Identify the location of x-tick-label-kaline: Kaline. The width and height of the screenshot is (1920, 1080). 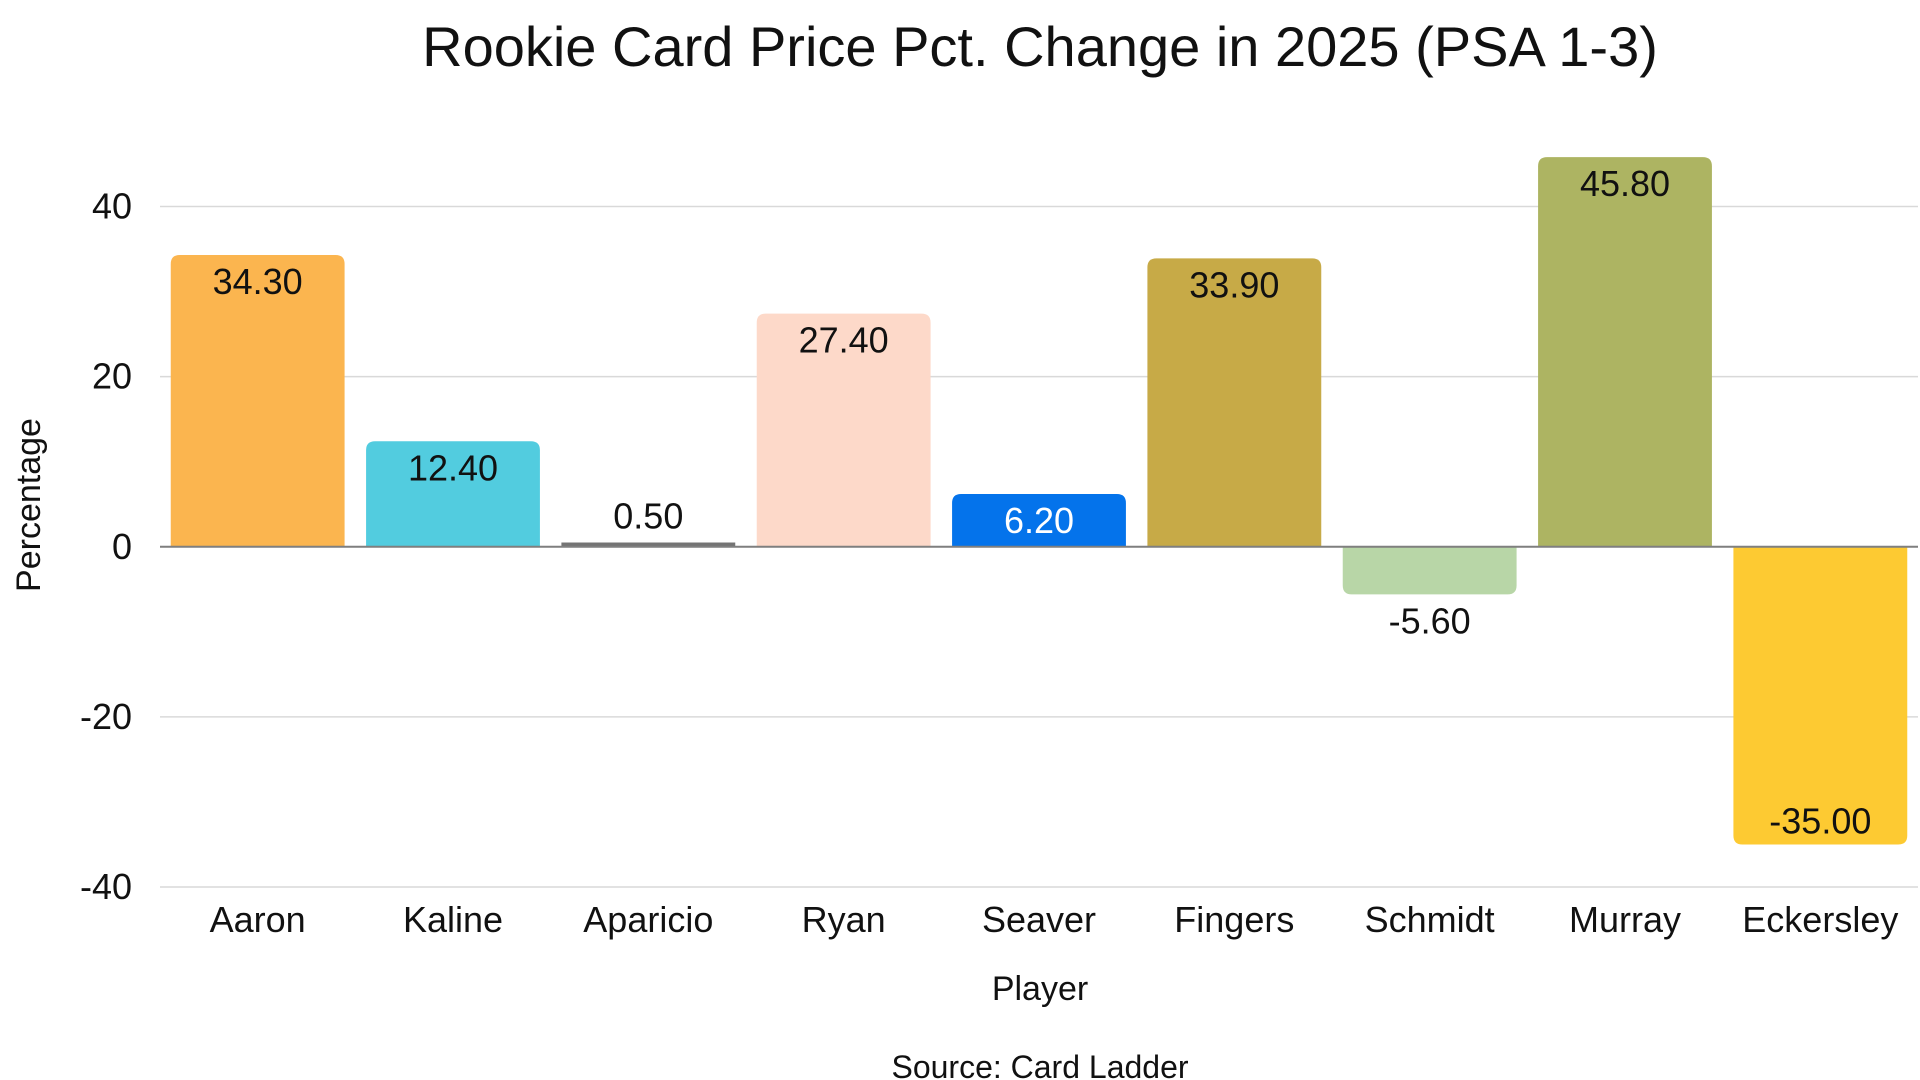
(453, 919).